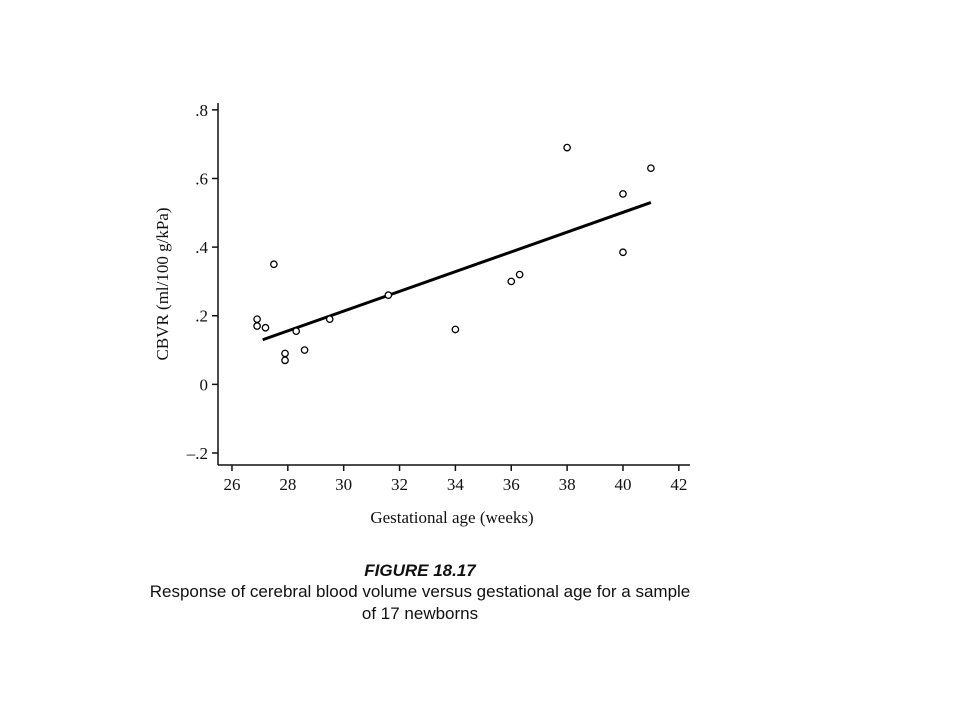  I want to click on x-tick-label: 26, so click(231, 484).